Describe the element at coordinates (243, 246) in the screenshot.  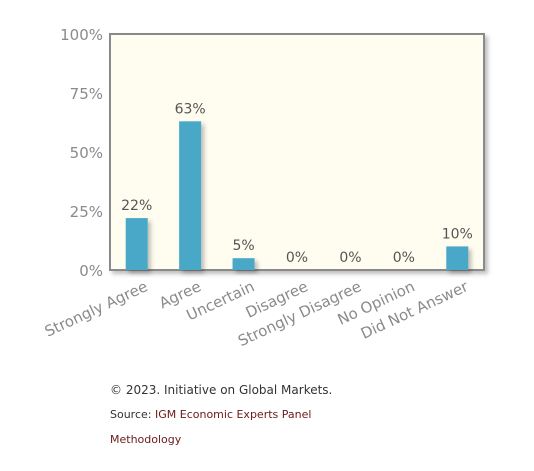
I see `value-label: 5%` at that location.